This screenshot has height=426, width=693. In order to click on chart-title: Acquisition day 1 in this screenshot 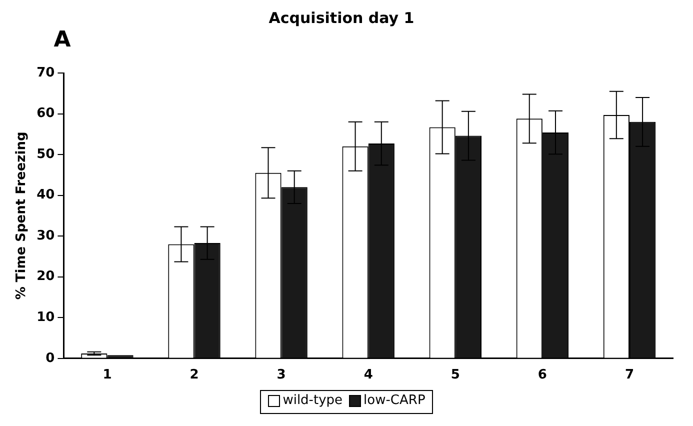, I will do `click(341, 17)`.